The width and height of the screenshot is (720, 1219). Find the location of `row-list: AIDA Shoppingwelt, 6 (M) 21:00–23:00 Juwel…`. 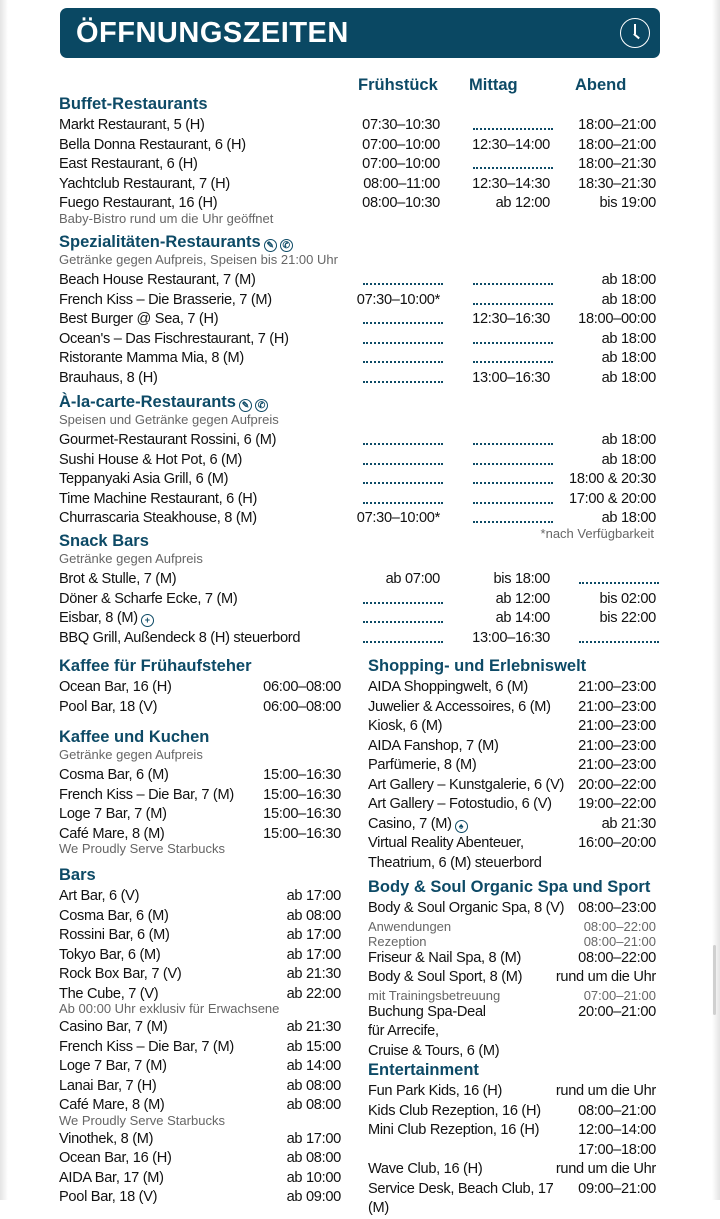

row-list: AIDA Shoppingwelt, 6 (M) 21:00–23:00 Juwel… is located at coordinates (512, 775).